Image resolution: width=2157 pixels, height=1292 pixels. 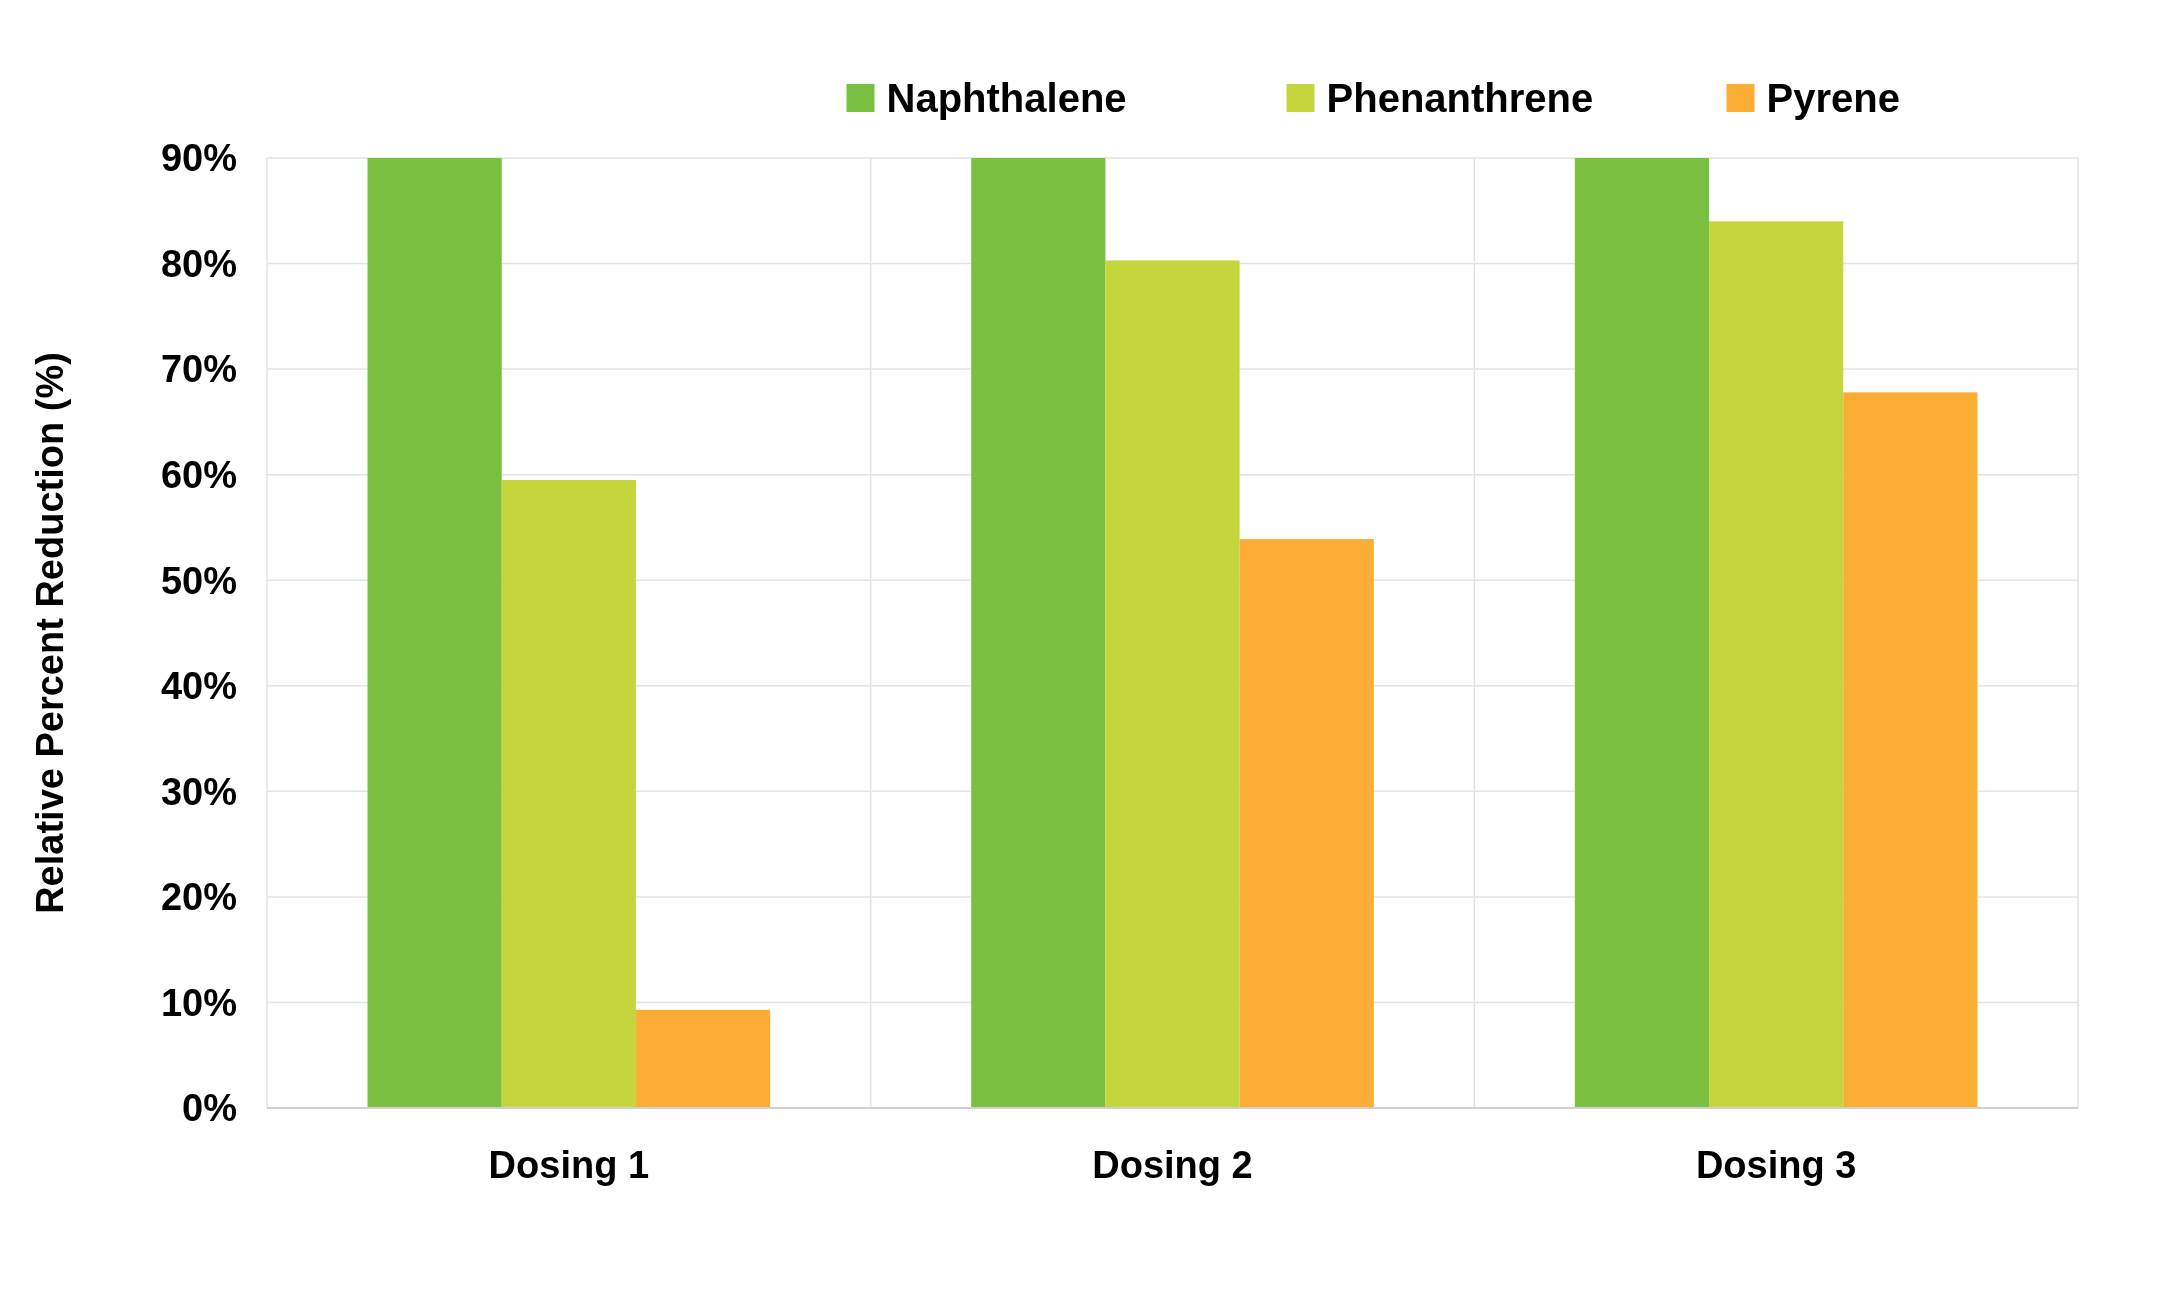 What do you see at coordinates (198, 158) in the screenshot?
I see `y-tick-label: 90%` at bounding box center [198, 158].